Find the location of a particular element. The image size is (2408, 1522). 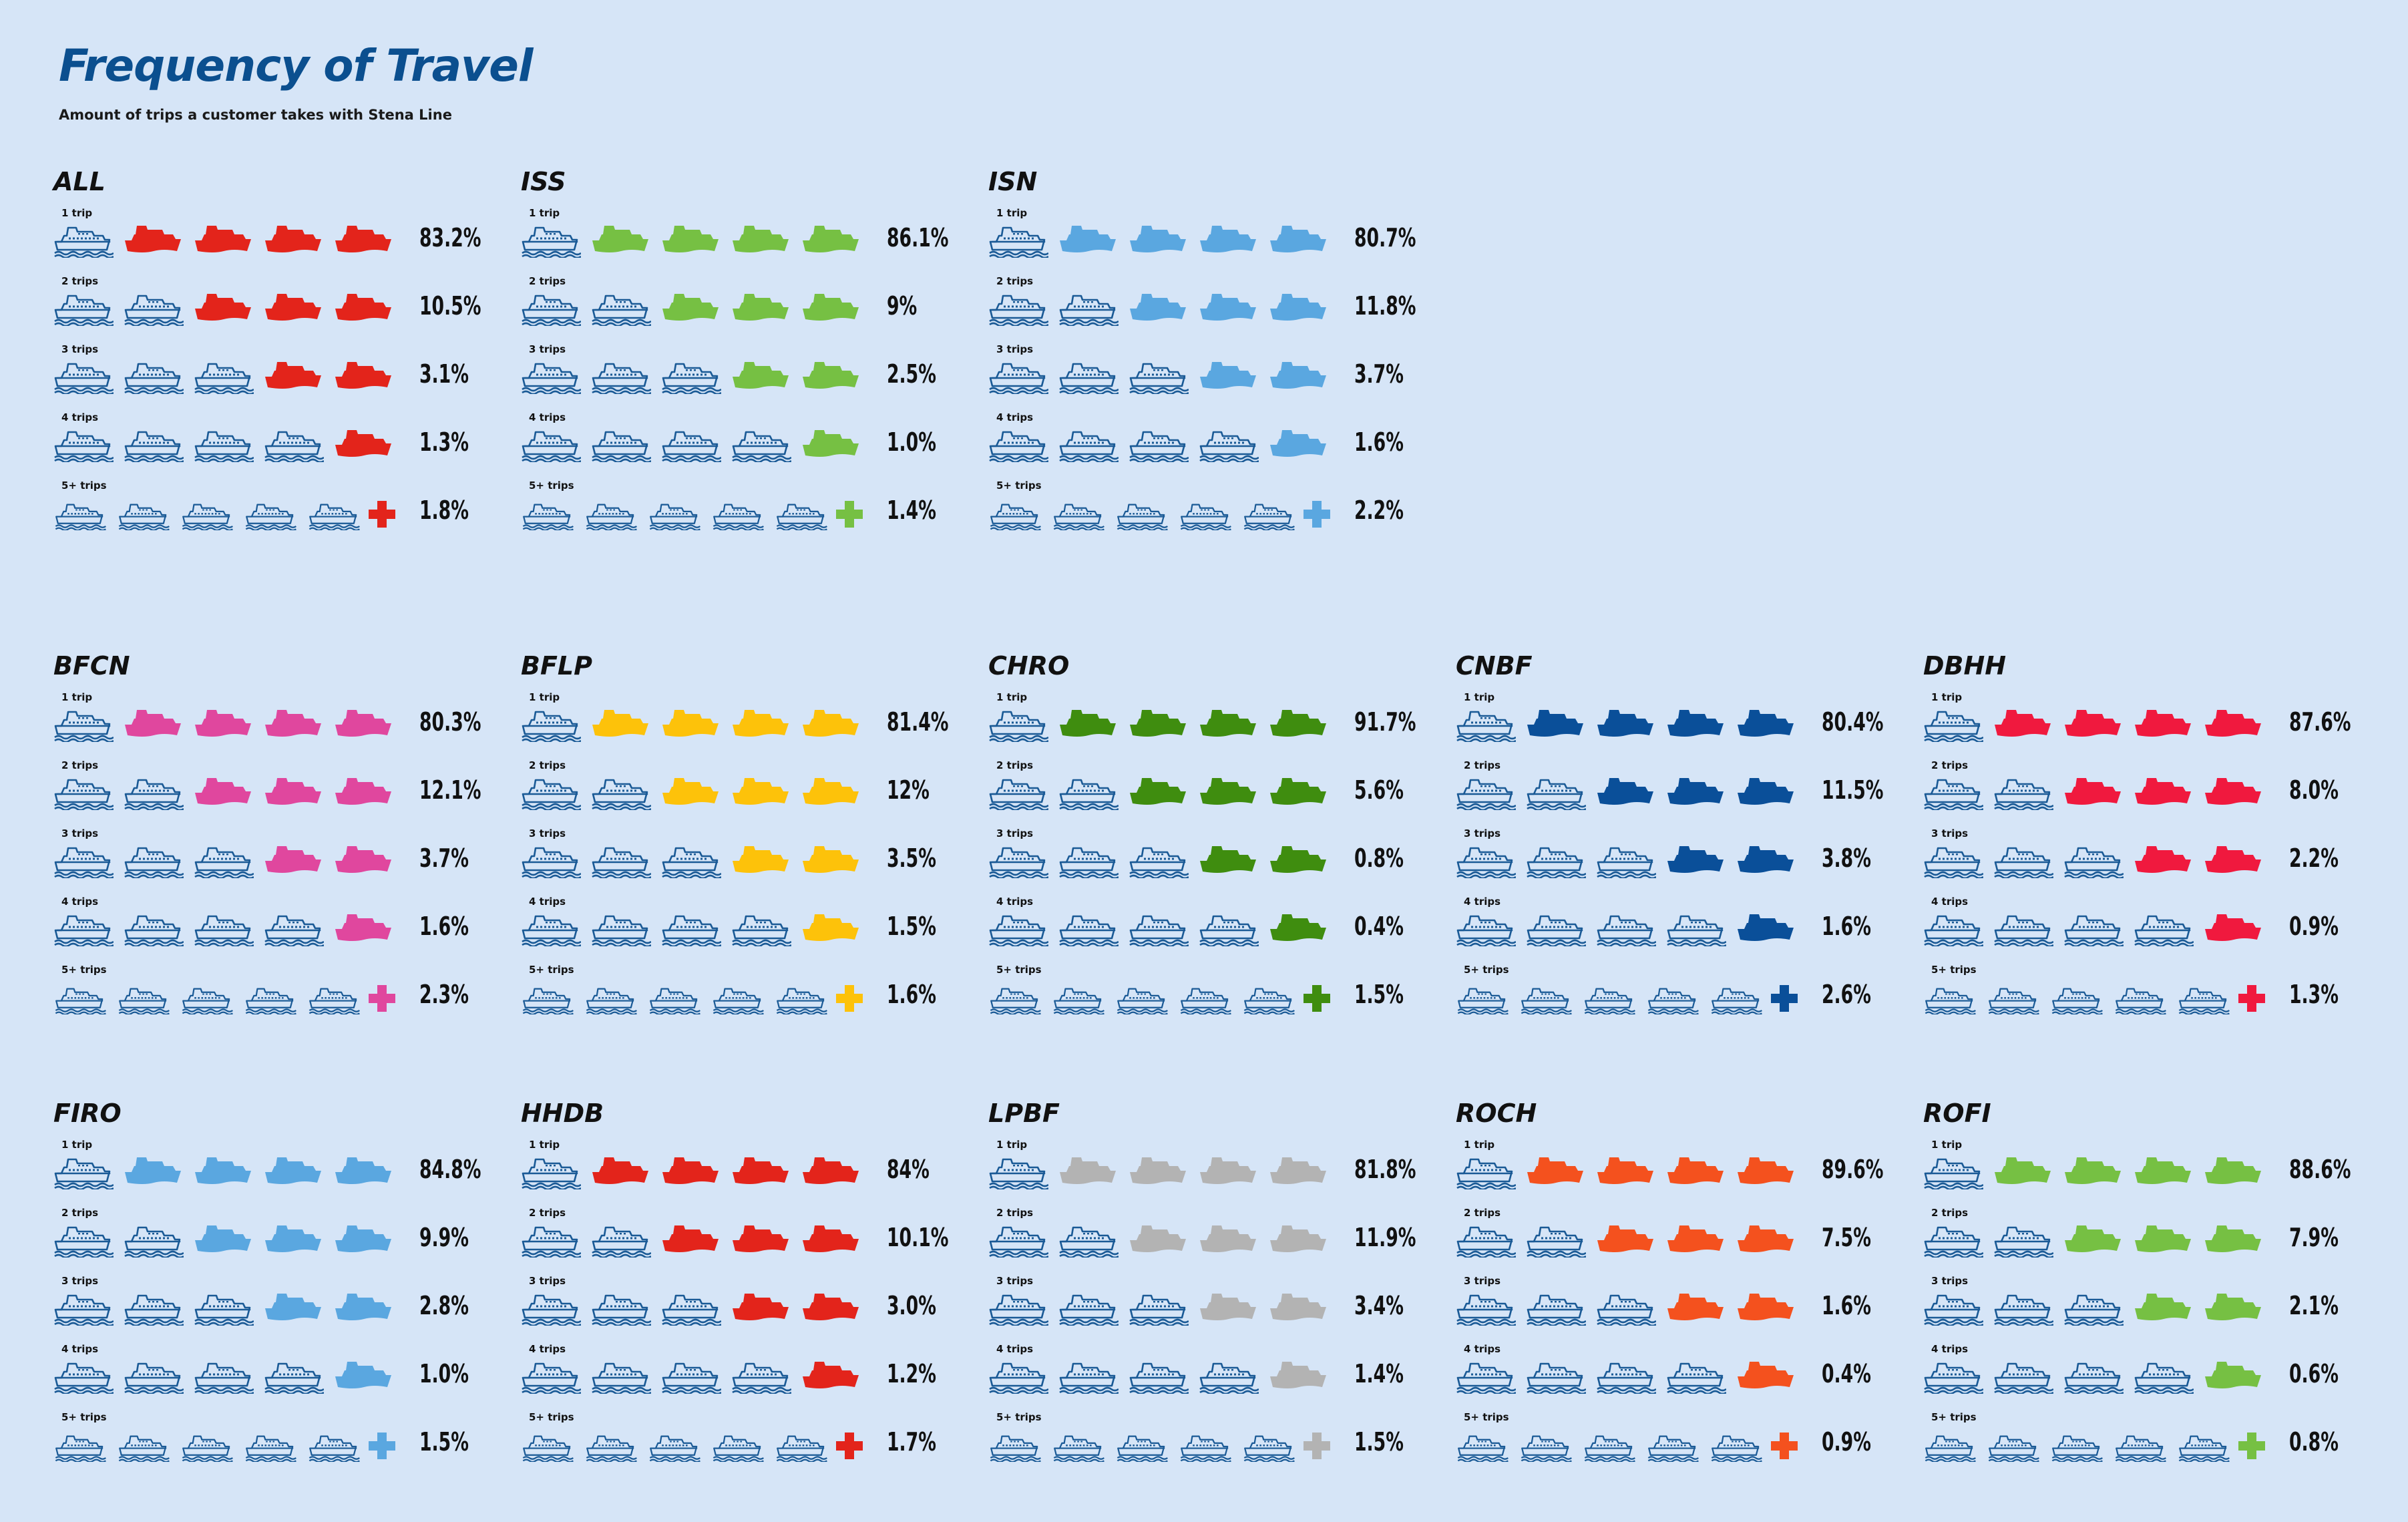

trip-row: 3 trips 3.0 is located at coordinates (751, 1305).